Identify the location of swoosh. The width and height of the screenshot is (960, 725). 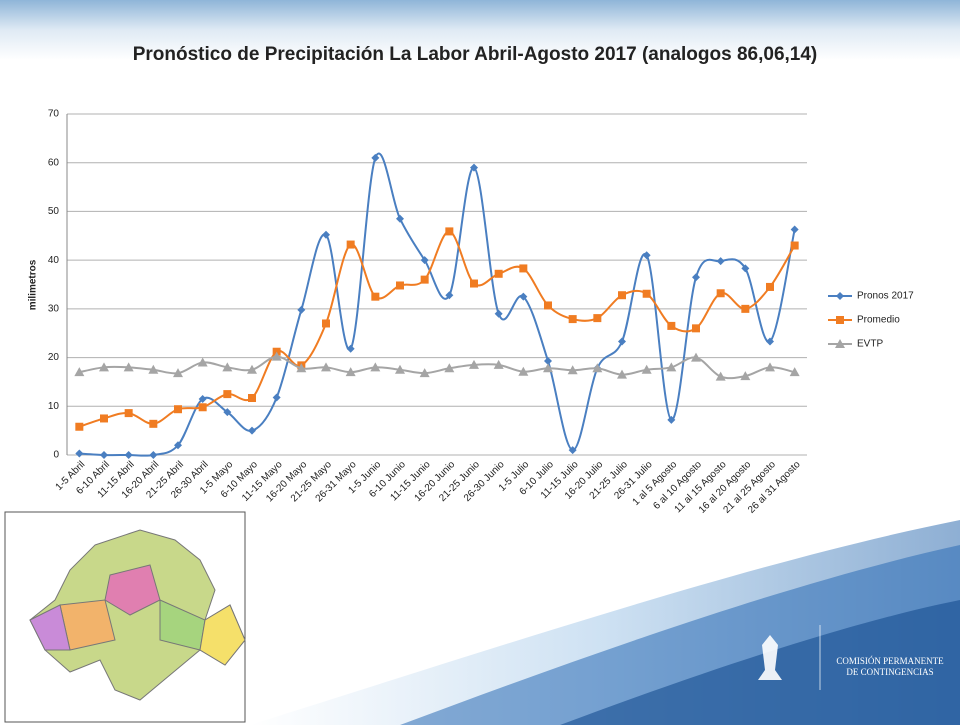
(760, 662).